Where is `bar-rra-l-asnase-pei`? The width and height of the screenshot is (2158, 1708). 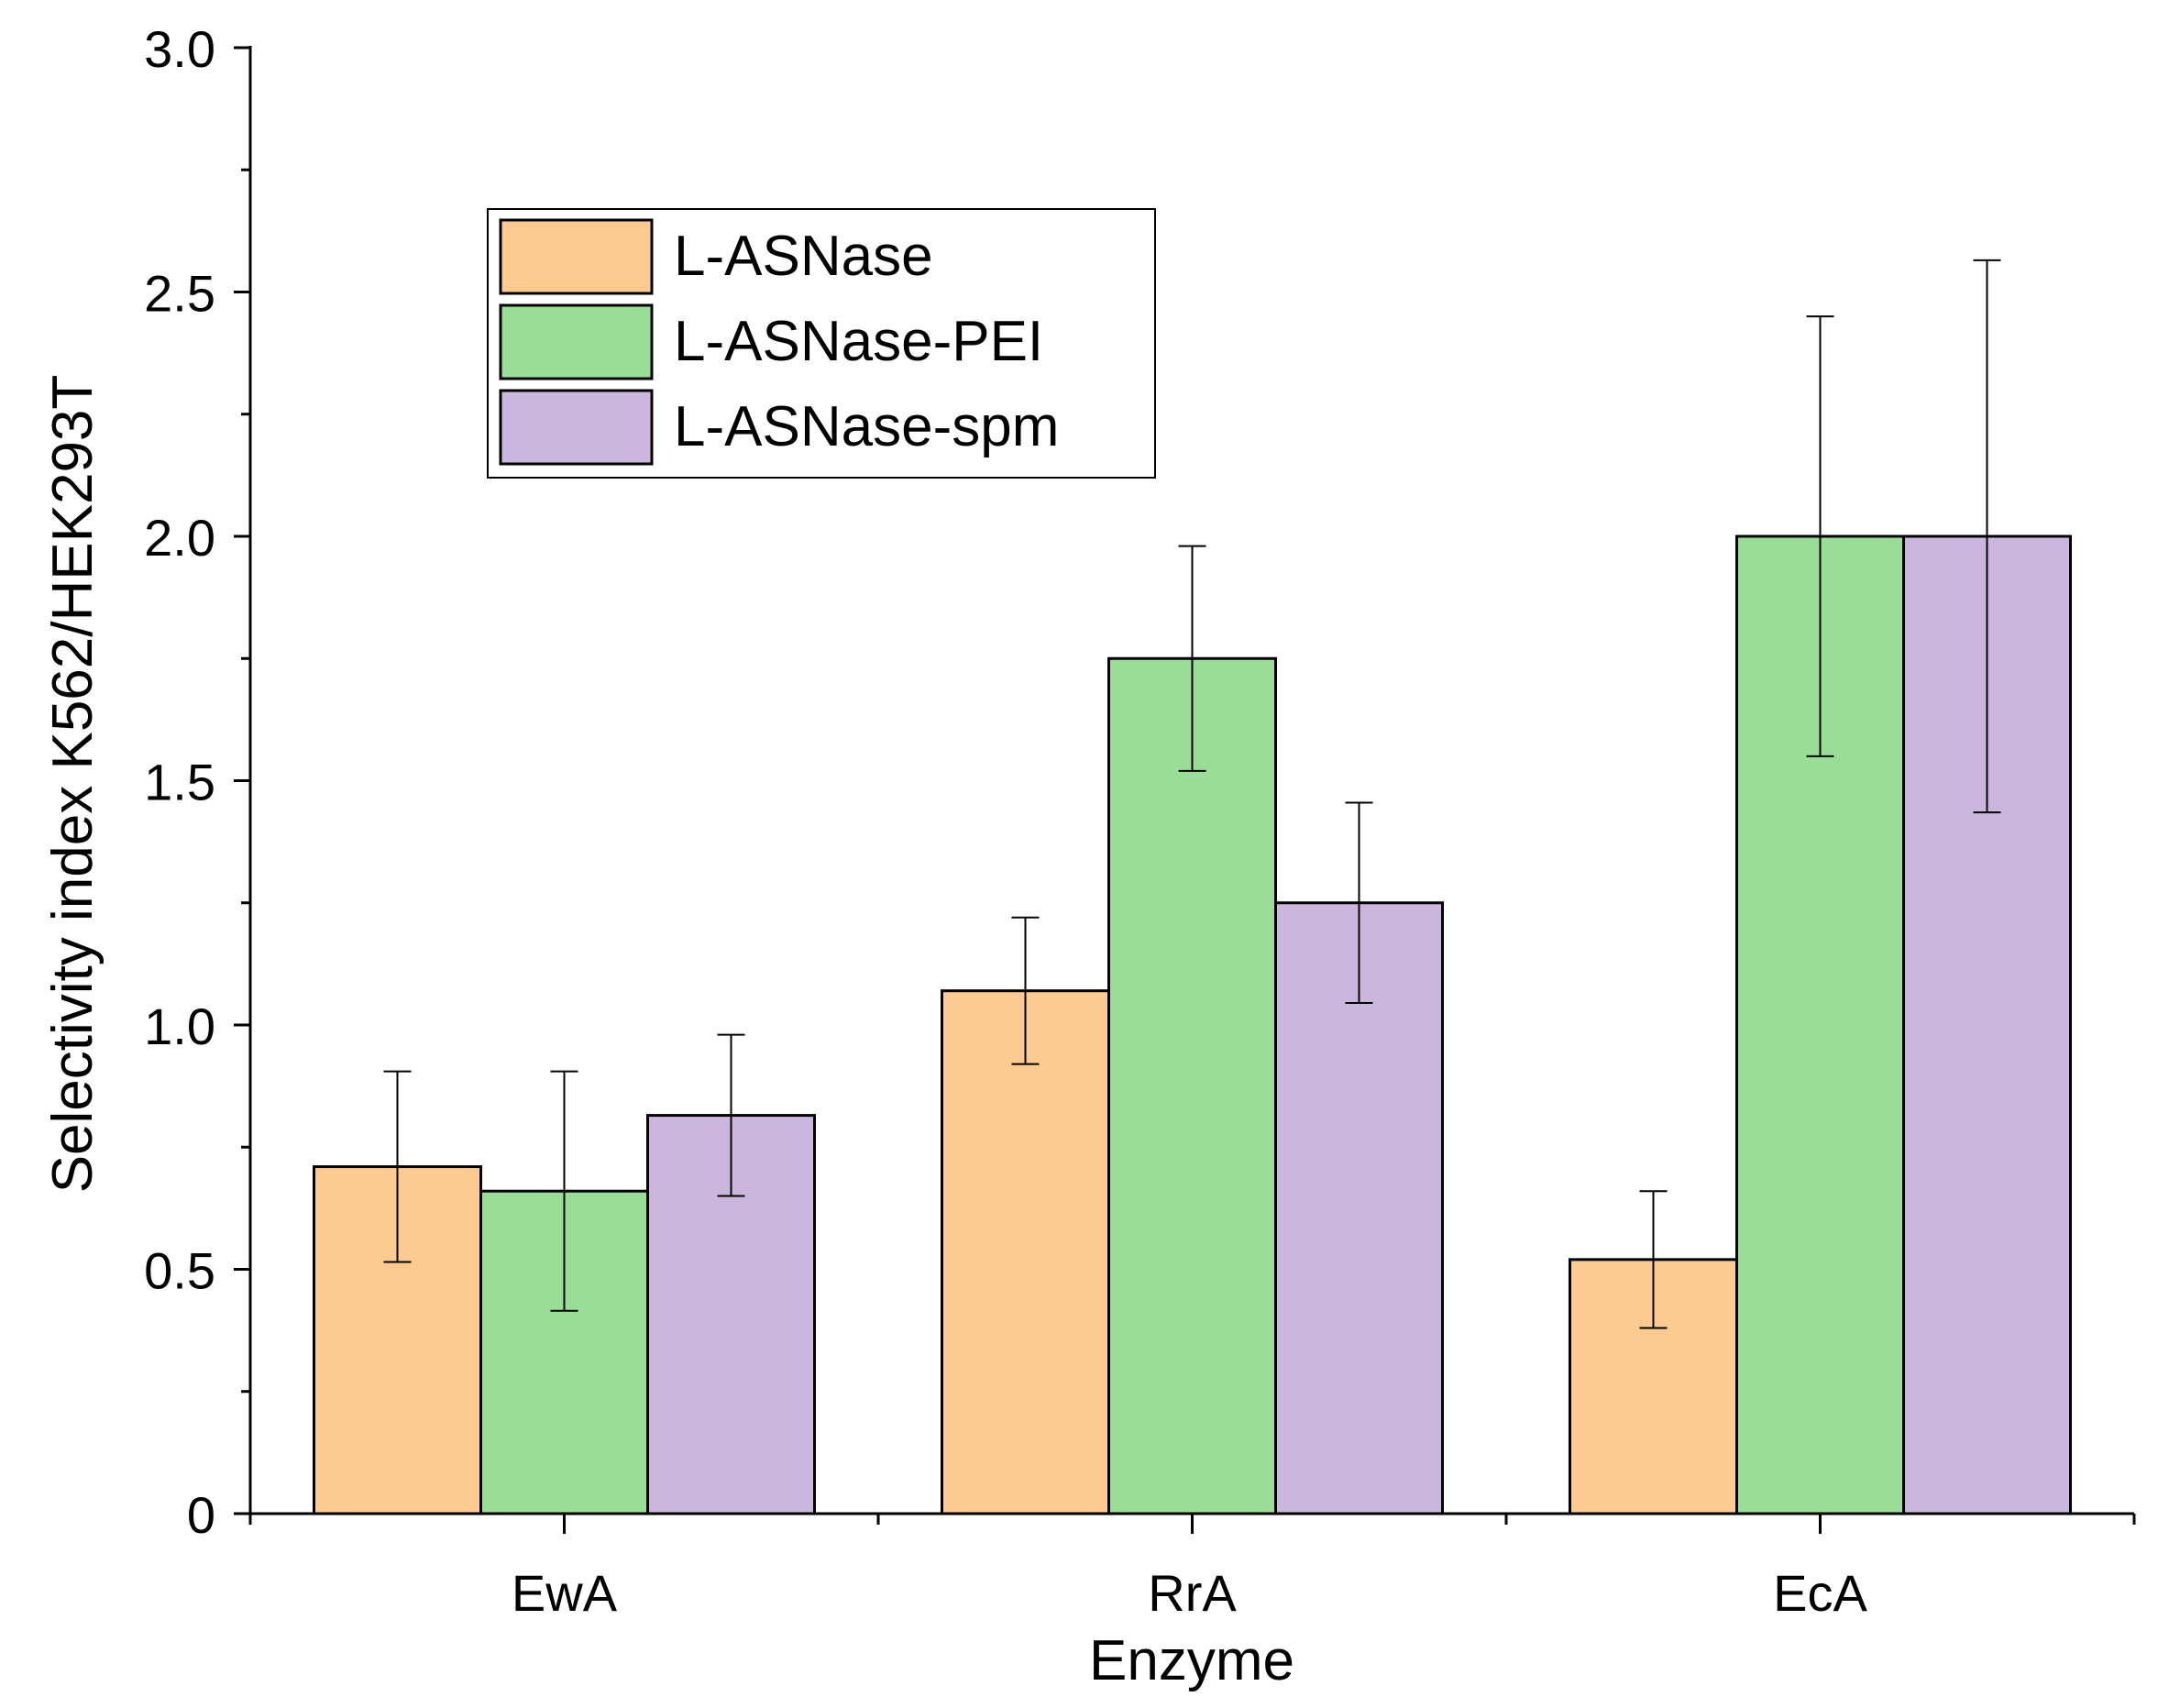
bar-rra-l-asnase-pei is located at coordinates (1192, 1085).